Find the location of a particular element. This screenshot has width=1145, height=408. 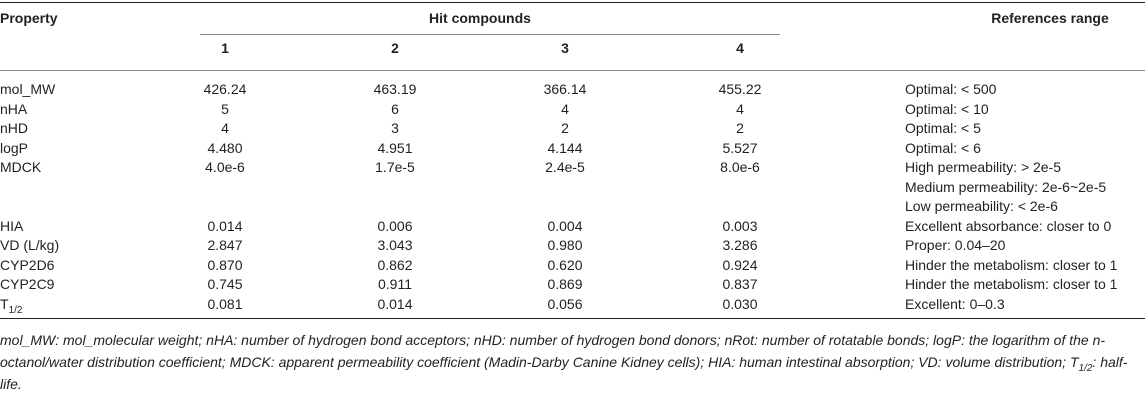

row-value: 0.837 is located at coordinates (740, 284).